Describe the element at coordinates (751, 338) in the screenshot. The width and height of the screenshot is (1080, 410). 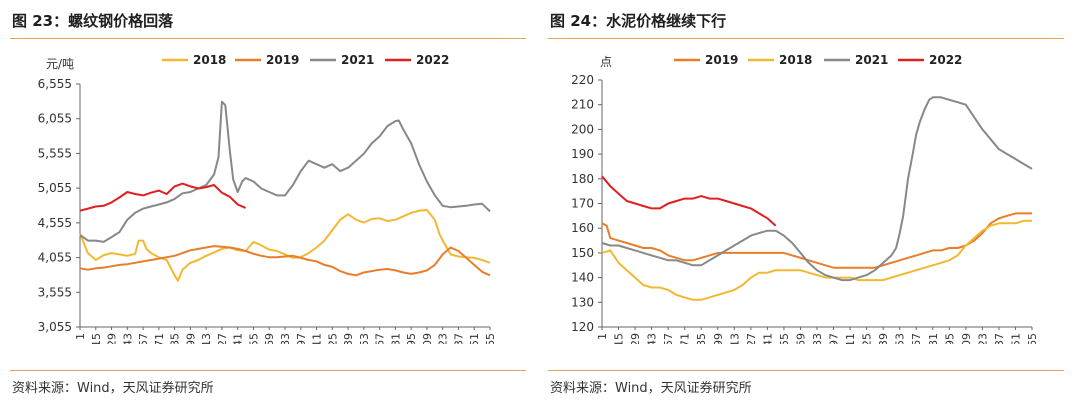
I see `x-tick-label: 127` at that location.